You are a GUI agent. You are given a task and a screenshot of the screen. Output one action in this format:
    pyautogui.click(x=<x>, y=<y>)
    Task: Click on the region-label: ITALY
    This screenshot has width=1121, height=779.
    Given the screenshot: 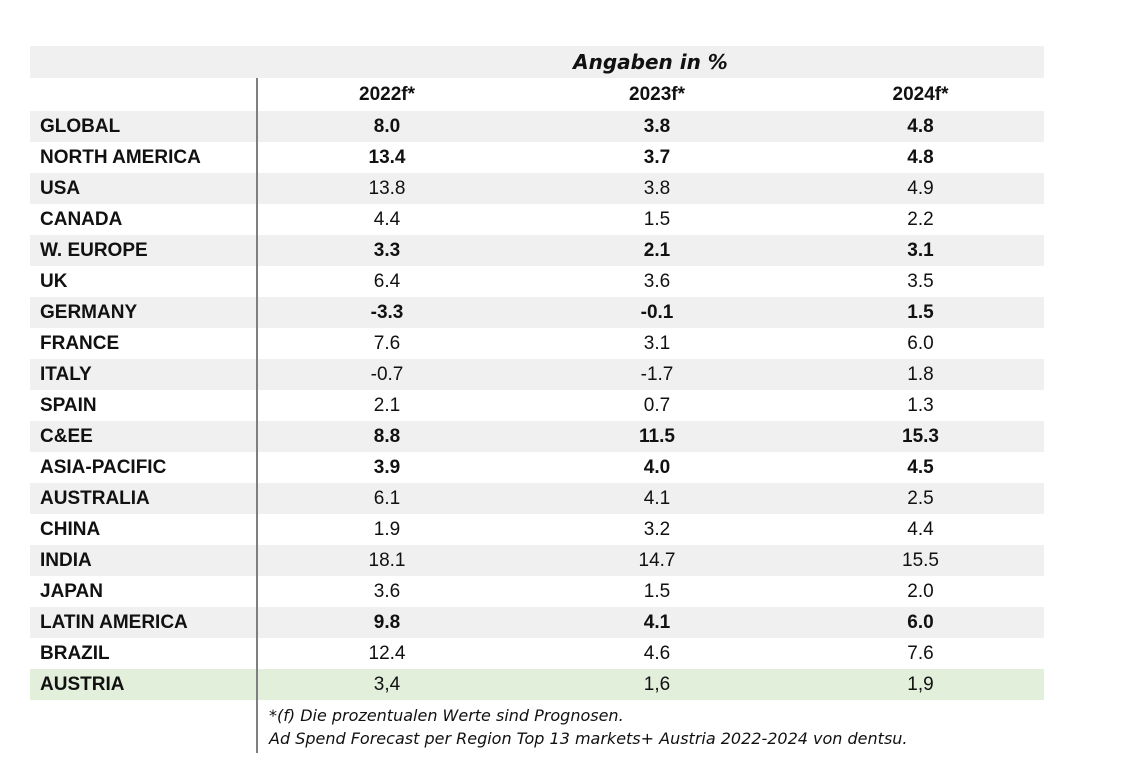 What is the action you would take?
    pyautogui.click(x=66, y=374)
    